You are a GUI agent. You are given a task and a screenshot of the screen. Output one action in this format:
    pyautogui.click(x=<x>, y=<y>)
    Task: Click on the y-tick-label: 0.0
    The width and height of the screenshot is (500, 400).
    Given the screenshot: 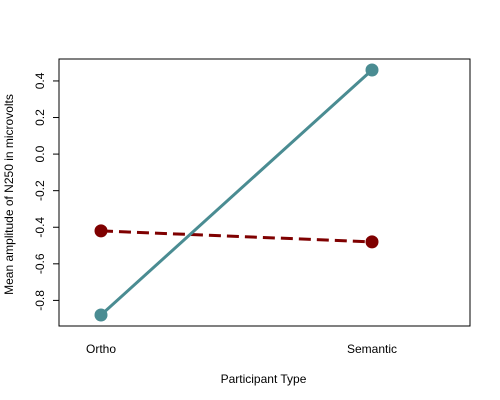 What is the action you would take?
    pyautogui.click(x=40, y=153)
    